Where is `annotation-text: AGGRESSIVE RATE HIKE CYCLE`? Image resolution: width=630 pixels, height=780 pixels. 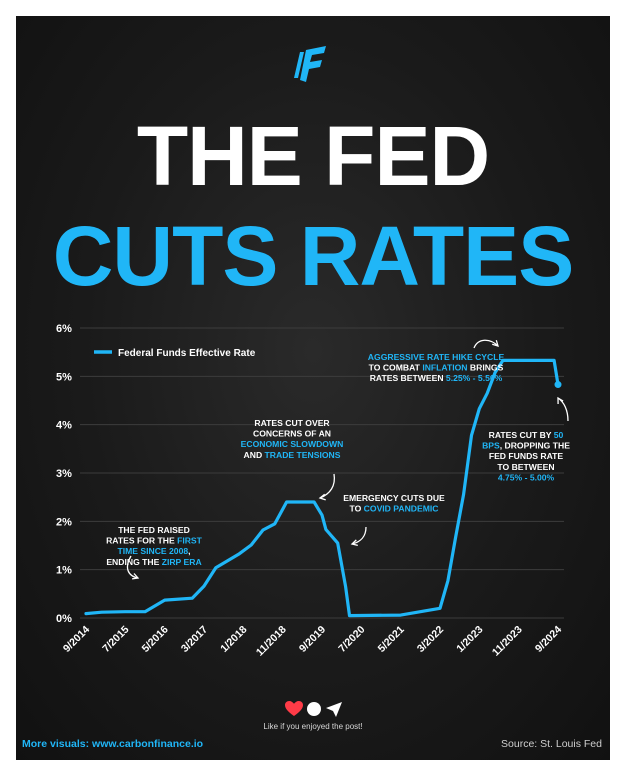 annotation-text: AGGRESSIVE RATE HIKE CYCLE is located at coordinates (436, 357).